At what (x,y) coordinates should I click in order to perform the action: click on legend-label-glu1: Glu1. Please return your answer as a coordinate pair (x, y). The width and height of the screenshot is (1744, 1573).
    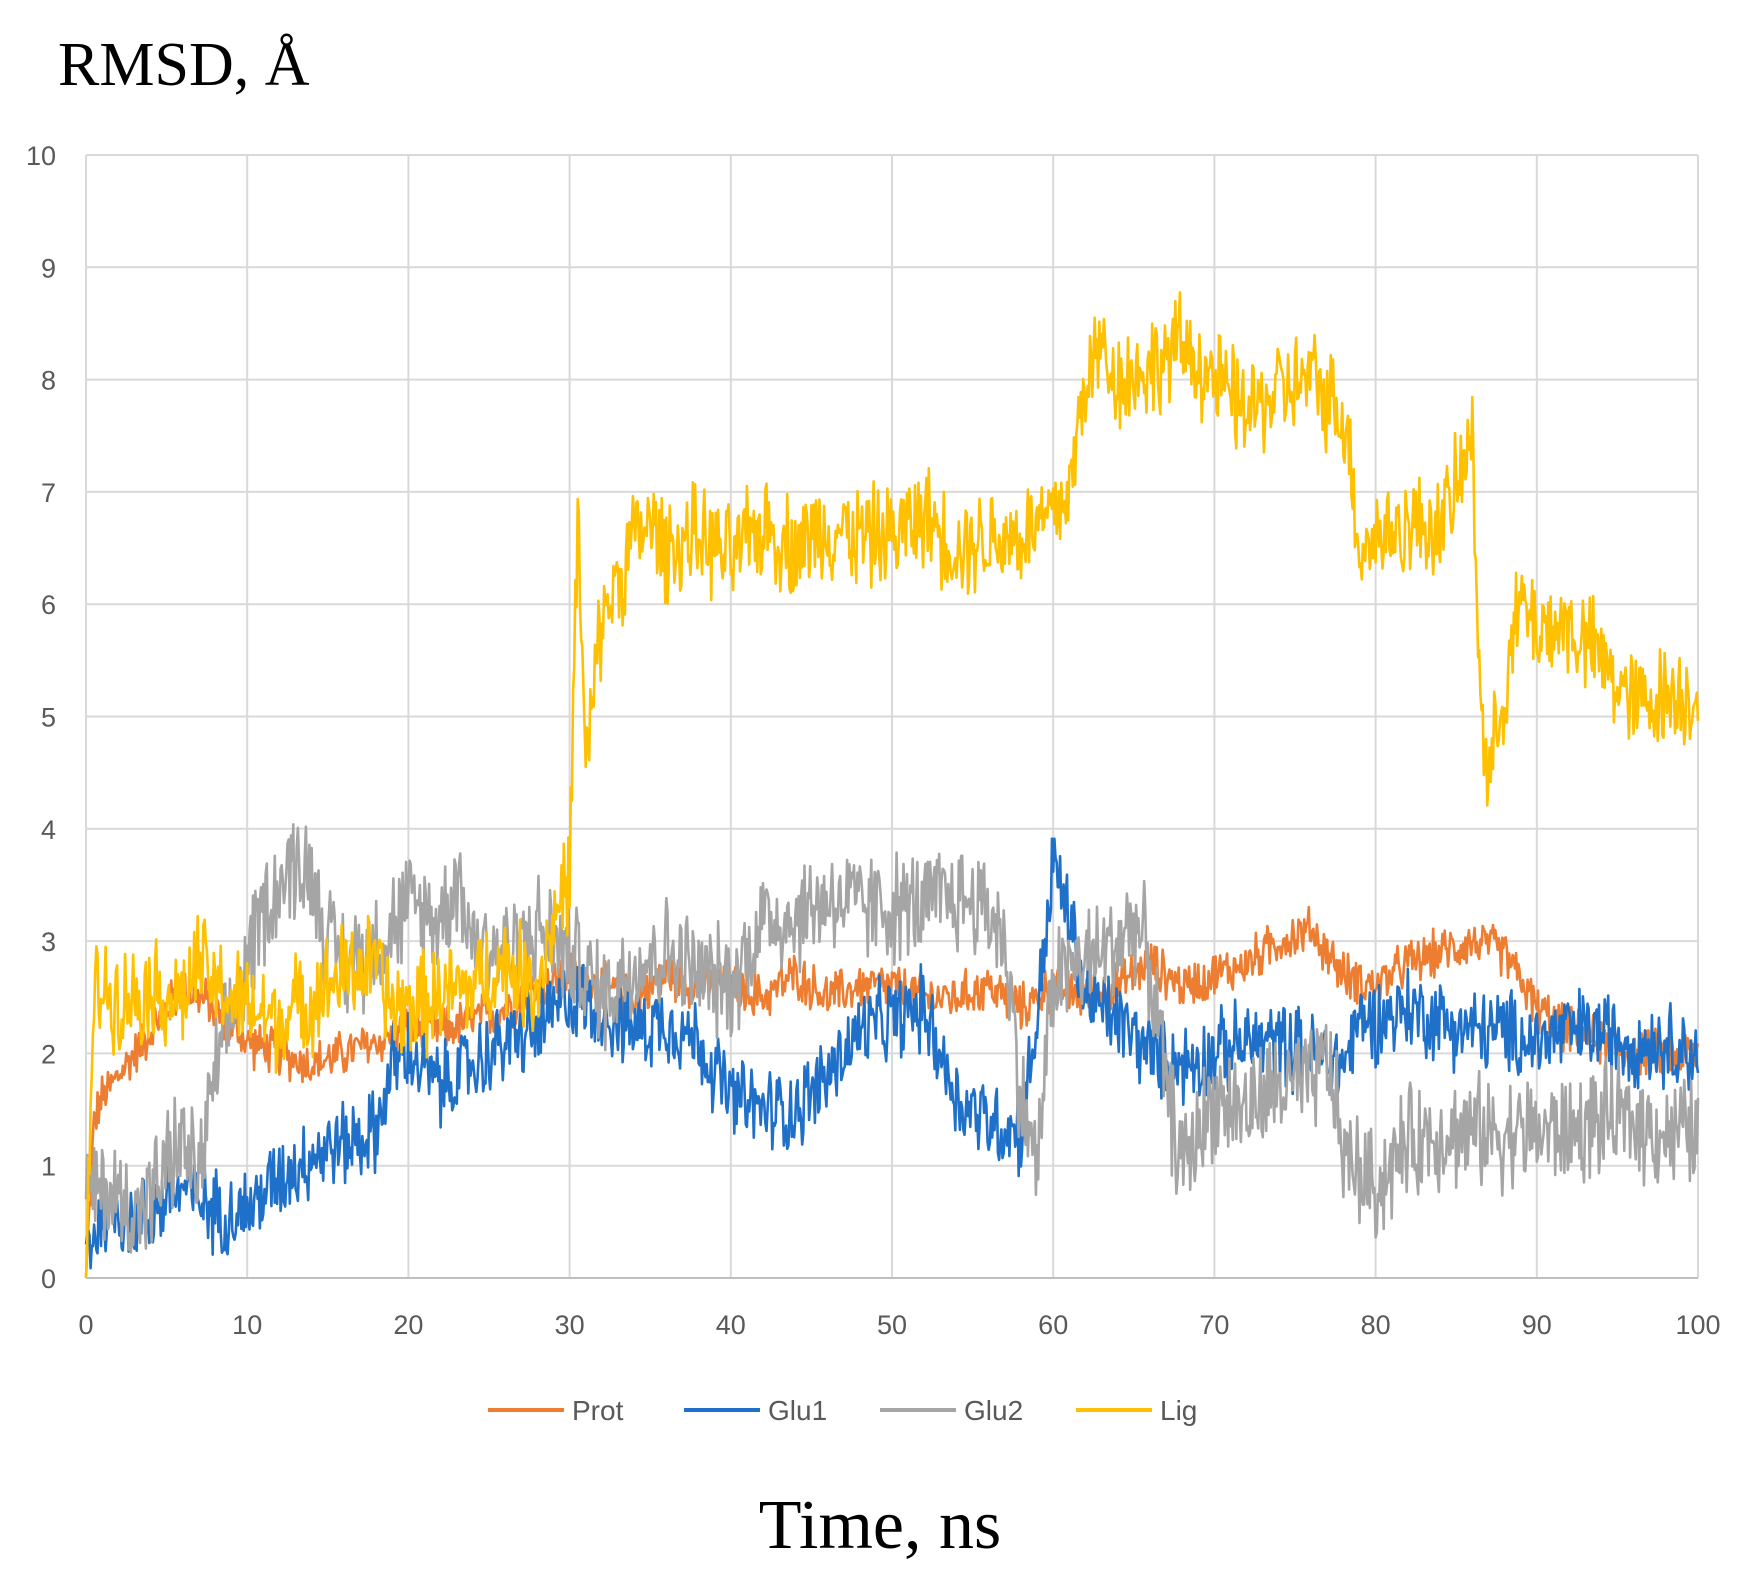
    Looking at the image, I should click on (797, 1410).